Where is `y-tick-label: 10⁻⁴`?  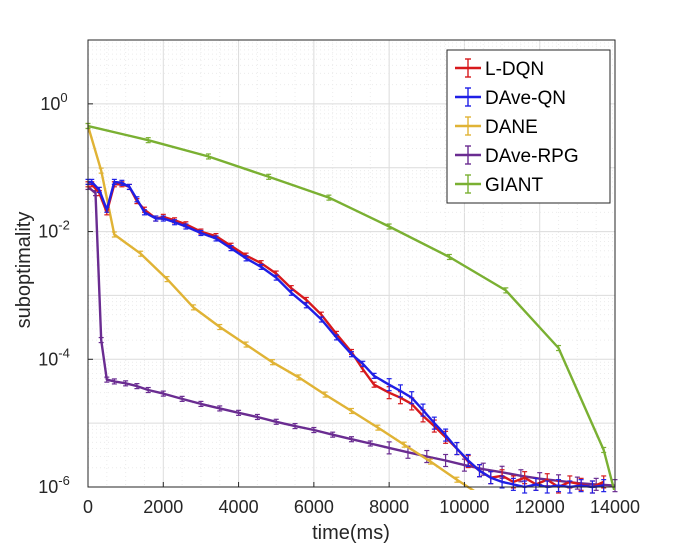 y-tick-label: 10⁻⁴ is located at coordinates (54, 357).